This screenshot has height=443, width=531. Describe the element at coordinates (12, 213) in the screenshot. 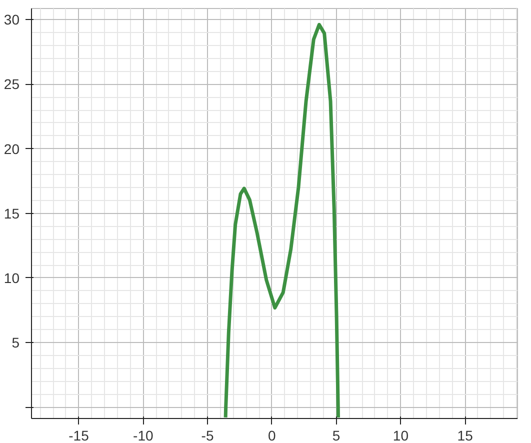

I see `y-tick-label: 15` at that location.